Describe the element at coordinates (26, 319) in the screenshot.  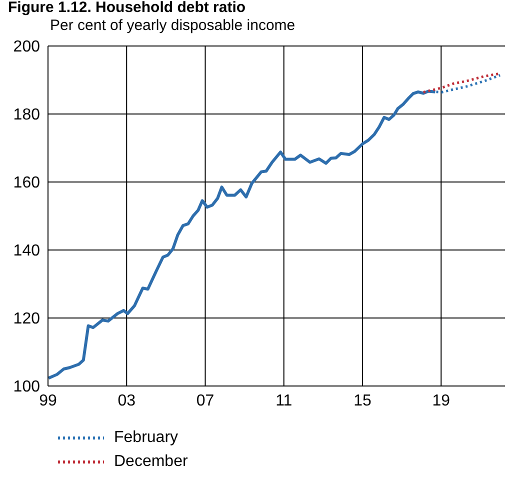
I see `y-tick-label: 120` at that location.